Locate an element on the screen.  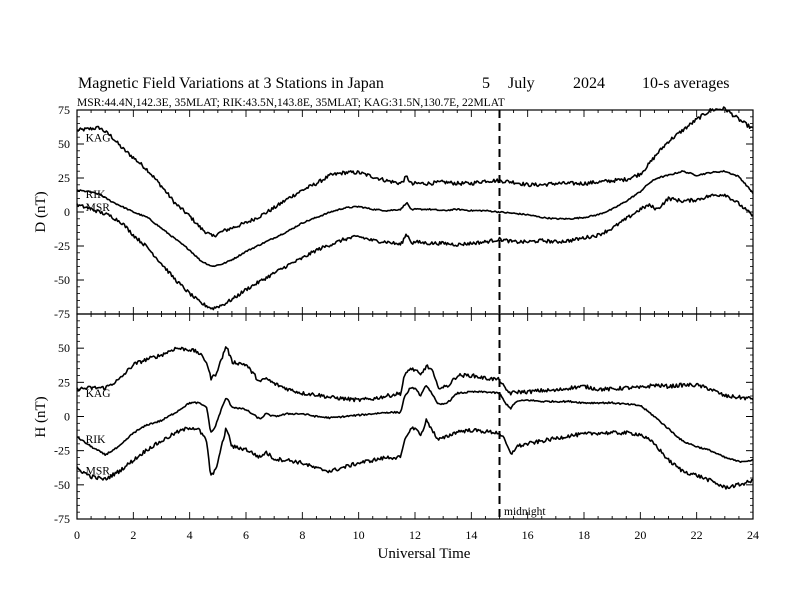
x-tick-label: 20 is located at coordinates (640, 535).